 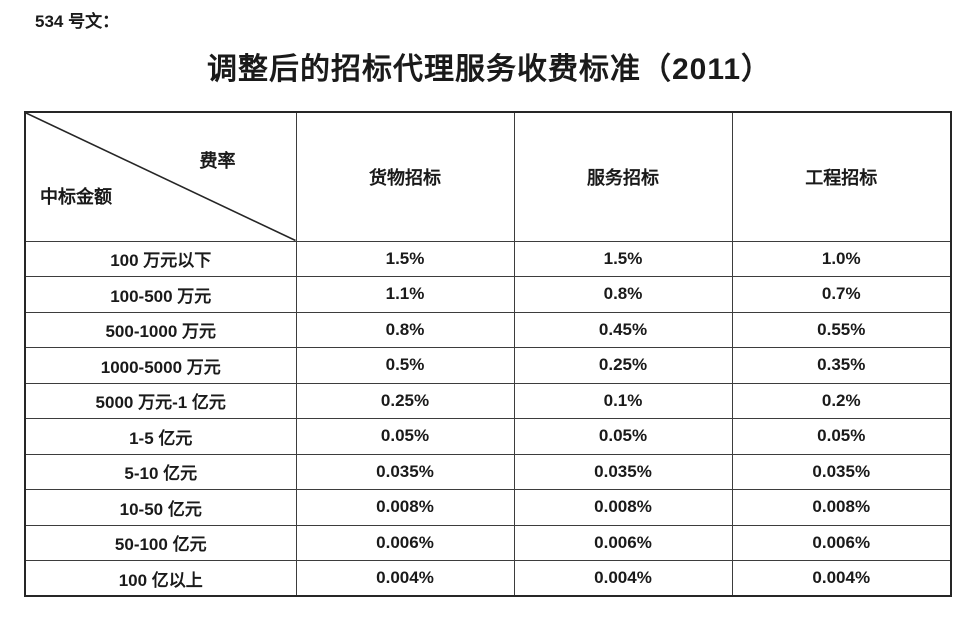 I want to click on corner-label-bid-amount: 中标金额, so click(x=76, y=197).